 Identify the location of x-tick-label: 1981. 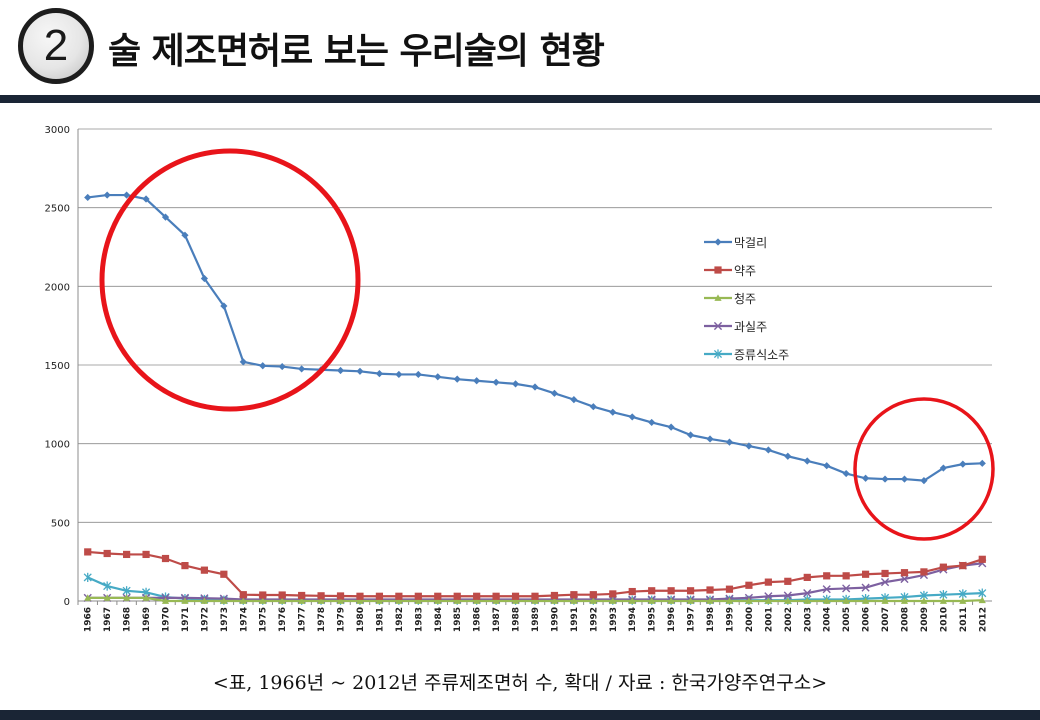
(380, 619).